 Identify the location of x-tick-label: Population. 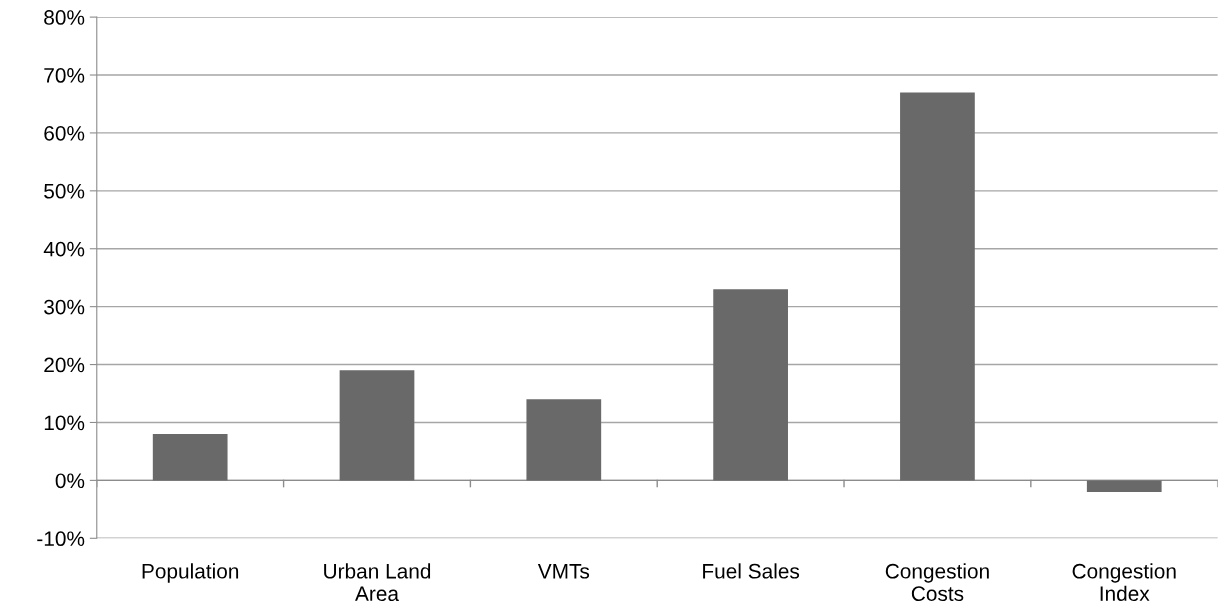
(190, 573).